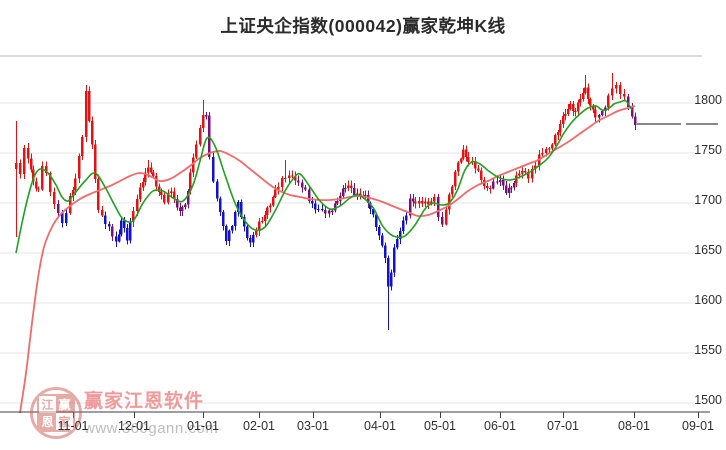  I want to click on y-axis-label: 1800, so click(708, 100).